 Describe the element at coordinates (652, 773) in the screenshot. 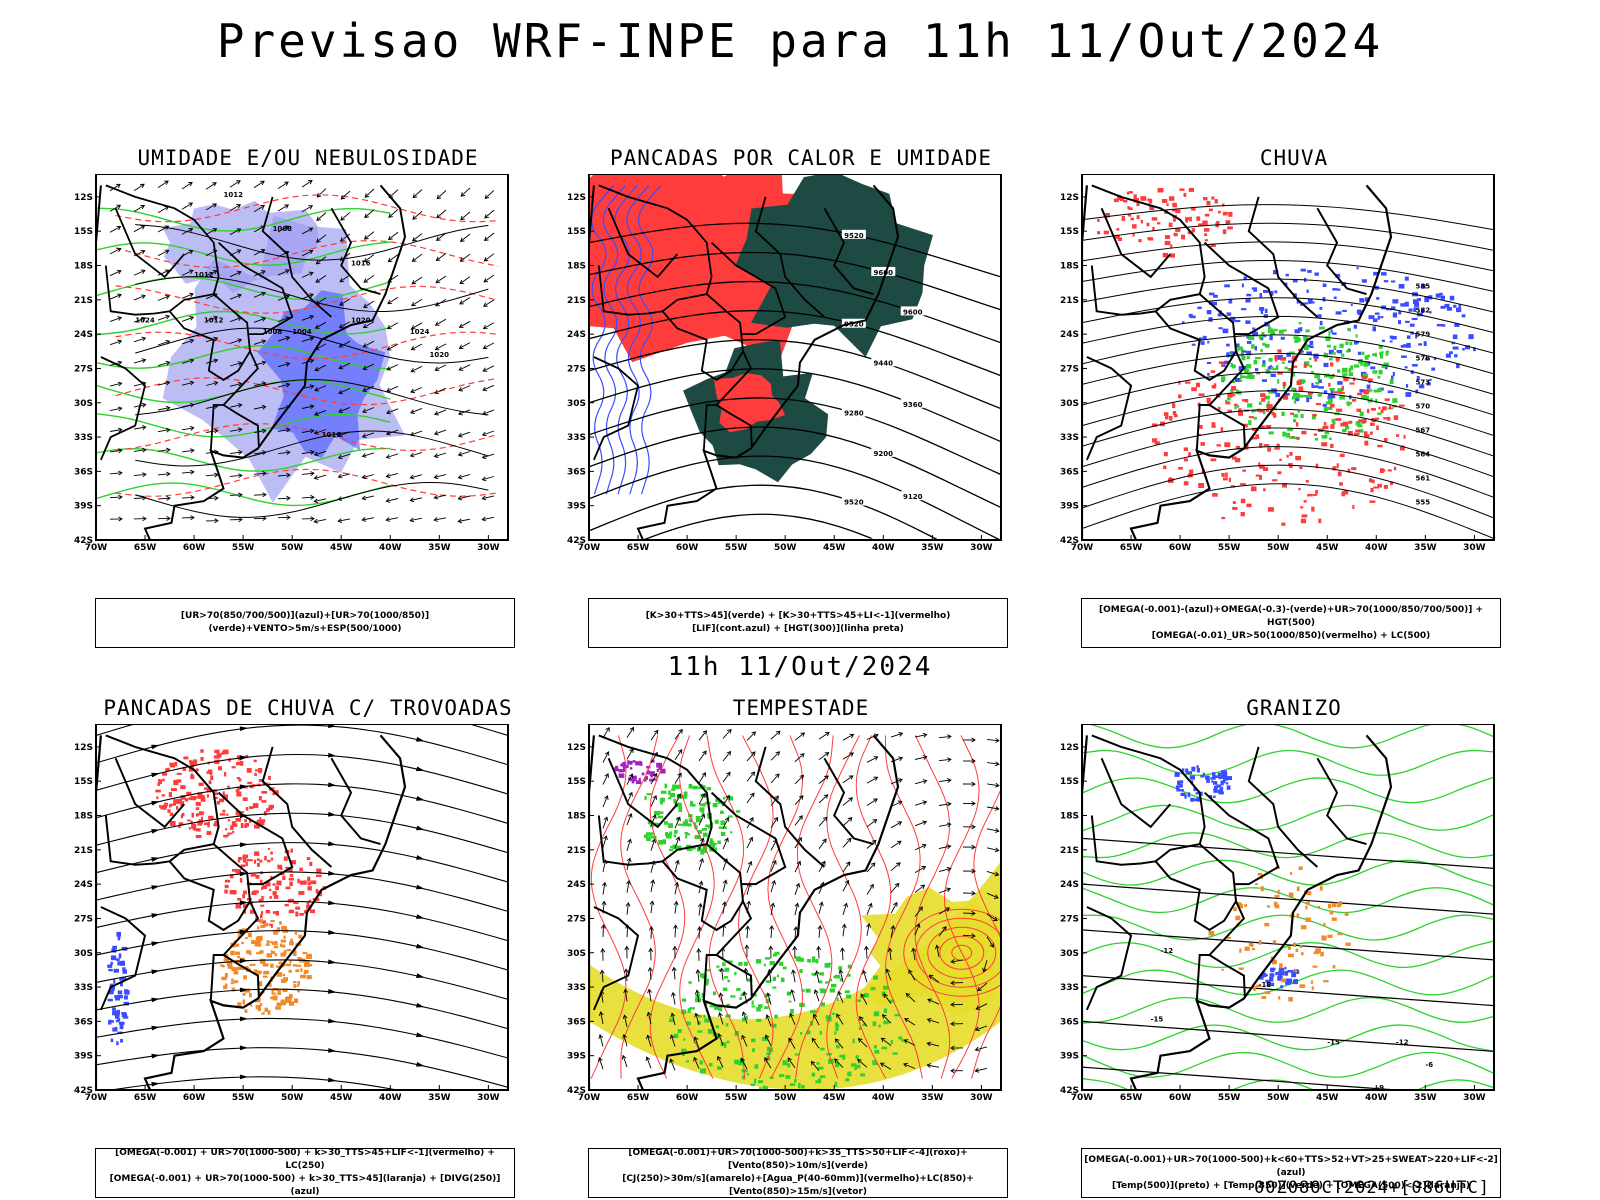

I see `severe-convection-area` at that location.